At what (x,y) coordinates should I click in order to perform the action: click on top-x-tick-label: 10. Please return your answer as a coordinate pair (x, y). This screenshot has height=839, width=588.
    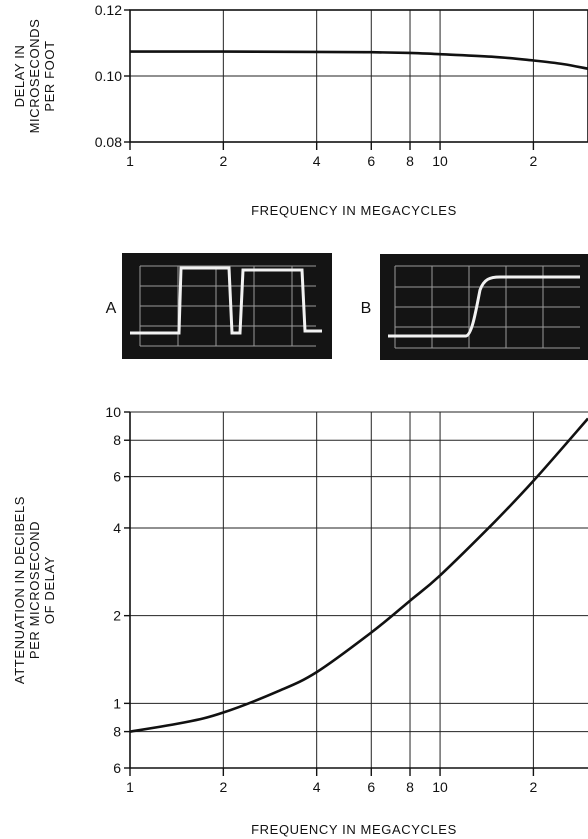
    Looking at the image, I should click on (440, 161).